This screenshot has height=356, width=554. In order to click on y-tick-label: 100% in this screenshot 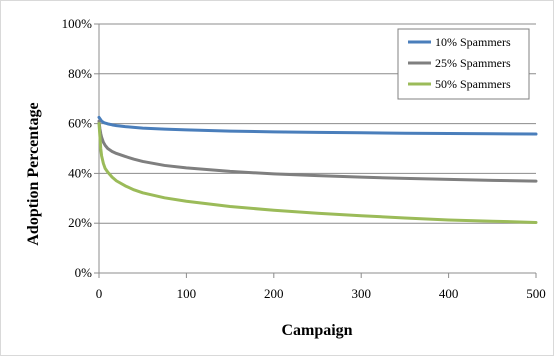, I will do `click(77, 23)`.